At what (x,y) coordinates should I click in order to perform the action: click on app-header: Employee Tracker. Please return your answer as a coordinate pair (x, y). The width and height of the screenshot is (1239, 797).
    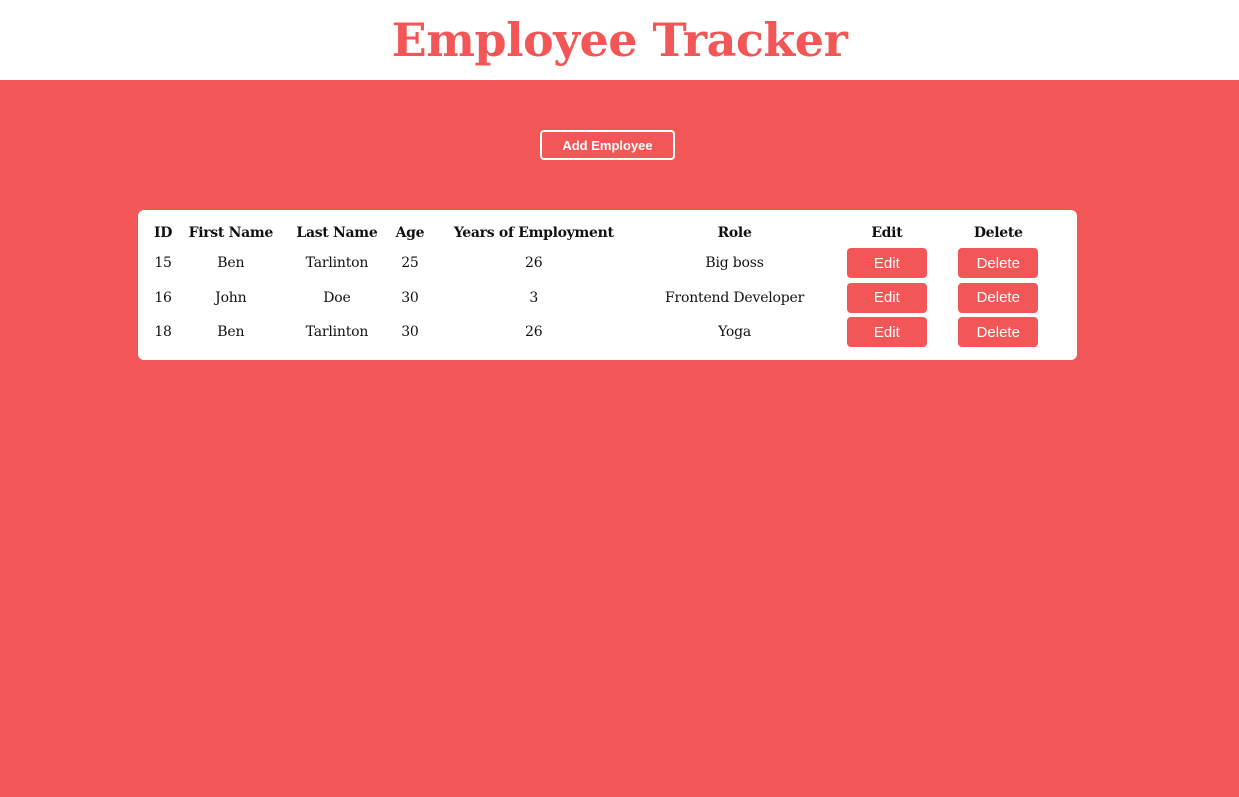
    Looking at the image, I should click on (619, 40).